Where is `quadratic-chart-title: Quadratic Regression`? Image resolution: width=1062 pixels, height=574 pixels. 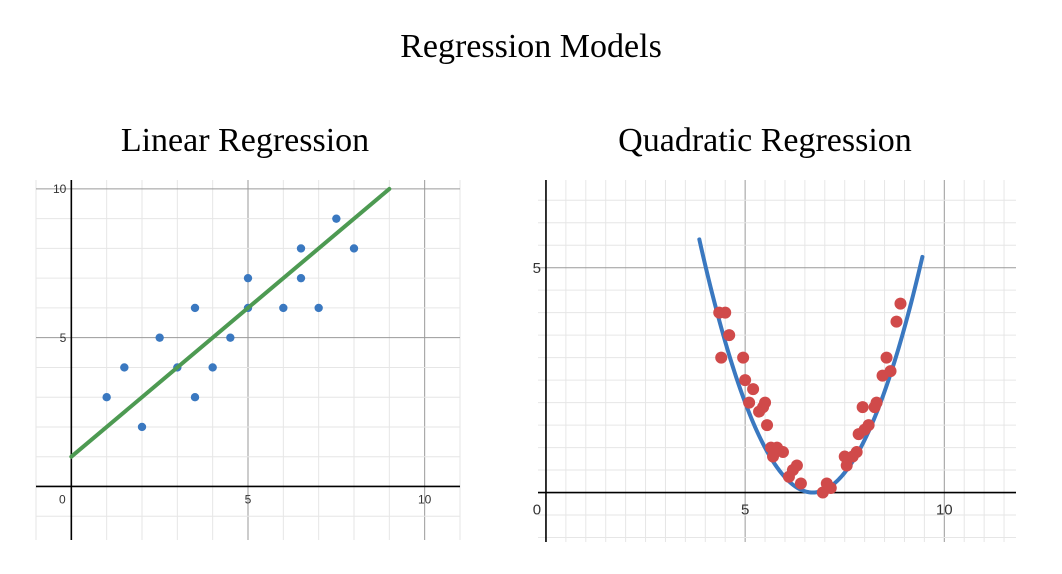 quadratic-chart-title: Quadratic Regression is located at coordinates (765, 140).